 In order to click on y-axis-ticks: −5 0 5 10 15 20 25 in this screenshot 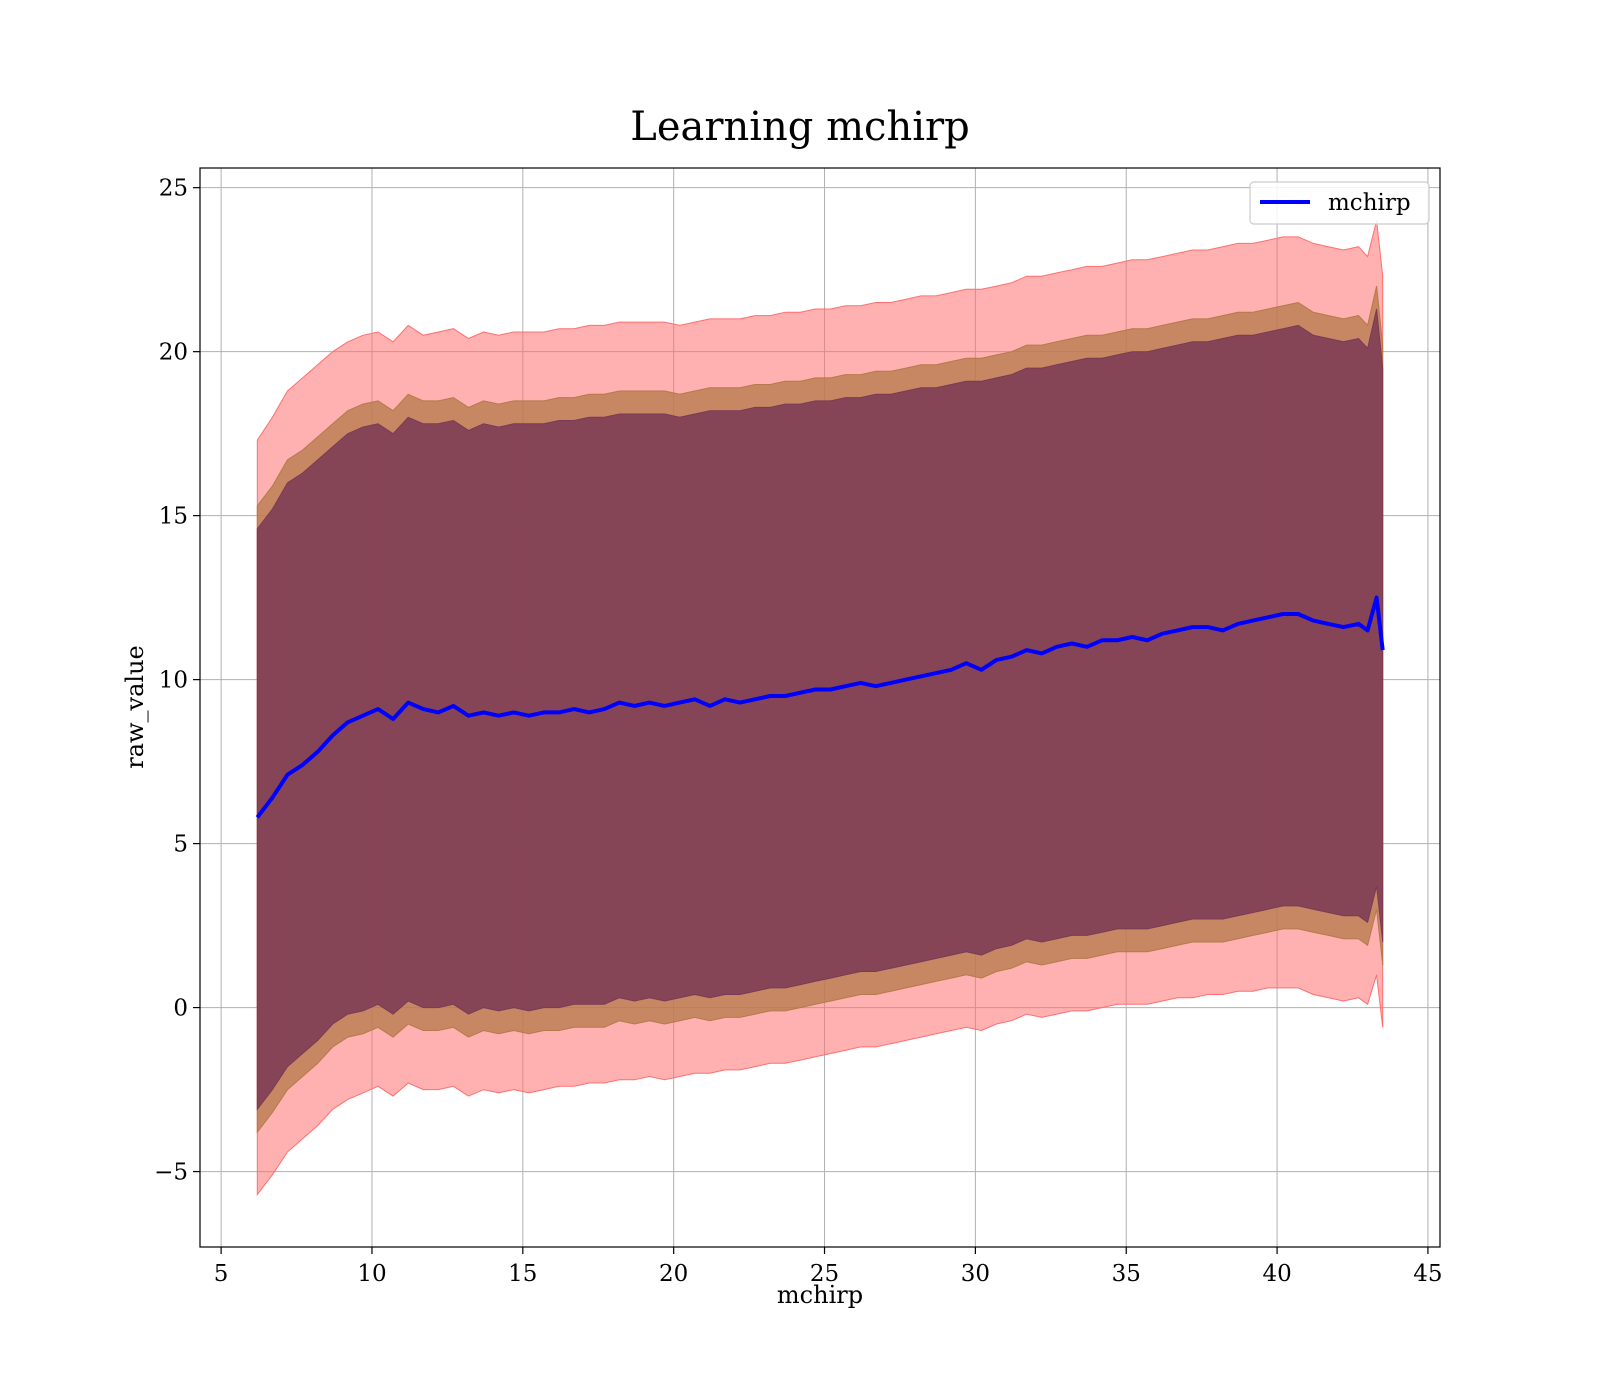, I will do `click(177, 681)`.